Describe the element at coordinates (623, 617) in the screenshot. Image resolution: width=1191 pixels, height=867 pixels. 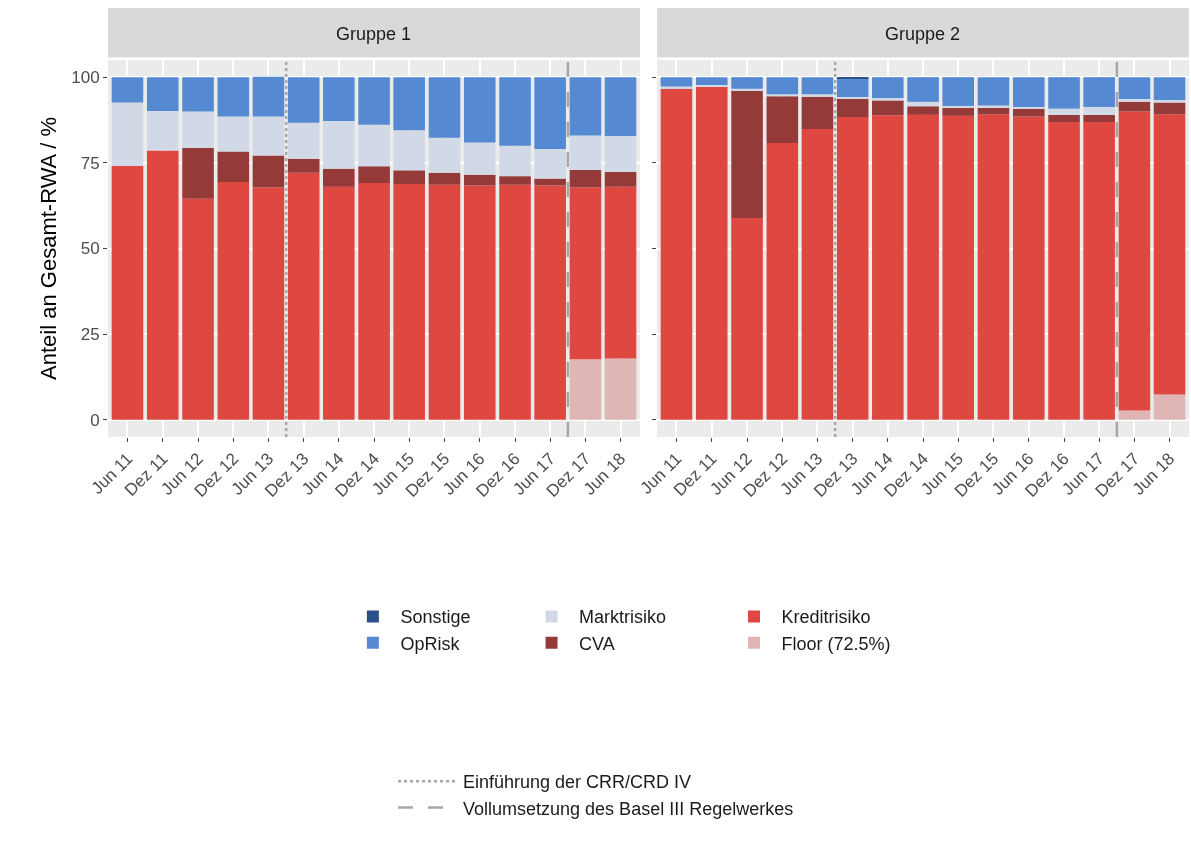
I see `legend-label: Marktrisiko` at that location.